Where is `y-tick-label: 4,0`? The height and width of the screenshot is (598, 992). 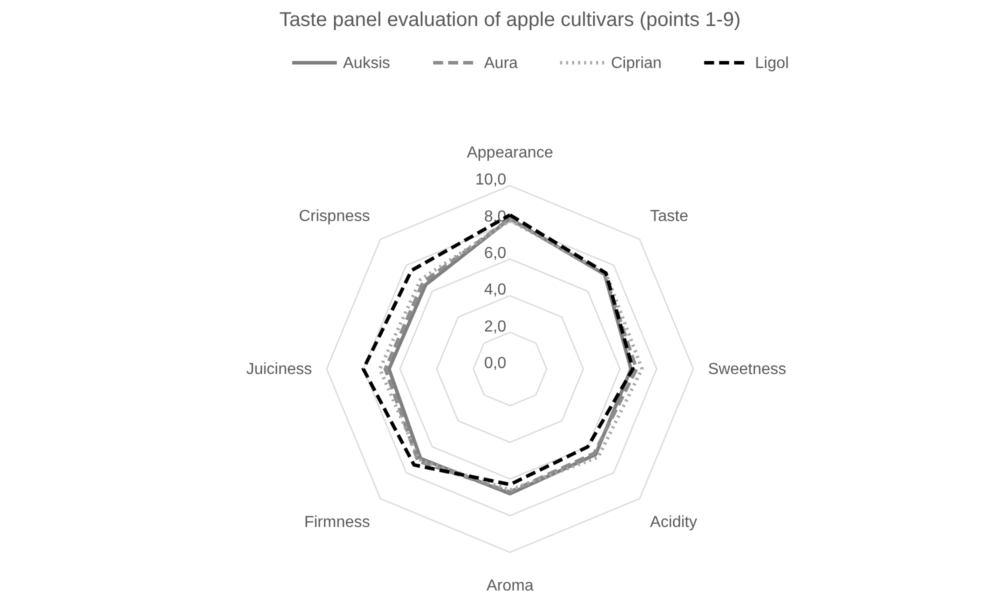 y-tick-label: 4,0 is located at coordinates (495, 290).